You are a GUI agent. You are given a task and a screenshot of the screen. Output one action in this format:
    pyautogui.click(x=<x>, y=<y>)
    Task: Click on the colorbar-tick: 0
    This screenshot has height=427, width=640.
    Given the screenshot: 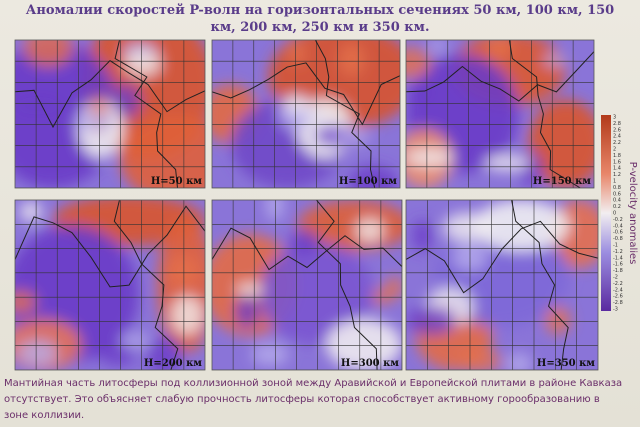 What is the action you would take?
    pyautogui.click(x=614, y=214)
    